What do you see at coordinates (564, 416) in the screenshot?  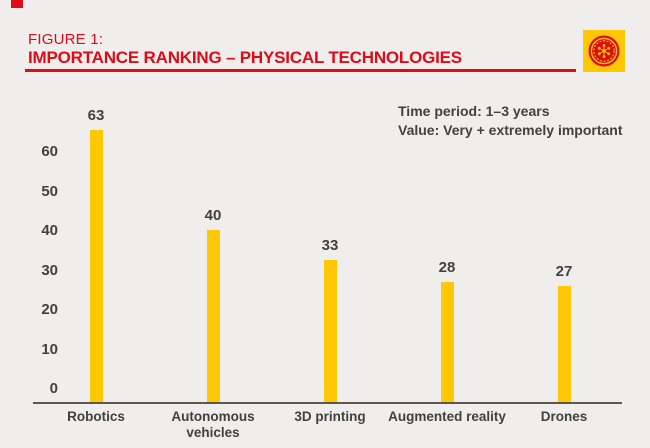 I see `category-label-drones: Drones` at bounding box center [564, 416].